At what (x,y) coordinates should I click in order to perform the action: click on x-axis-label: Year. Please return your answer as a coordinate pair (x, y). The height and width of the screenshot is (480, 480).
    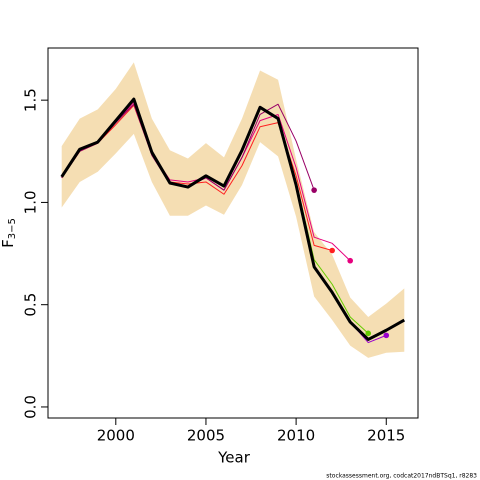
    Looking at the image, I should click on (234, 458).